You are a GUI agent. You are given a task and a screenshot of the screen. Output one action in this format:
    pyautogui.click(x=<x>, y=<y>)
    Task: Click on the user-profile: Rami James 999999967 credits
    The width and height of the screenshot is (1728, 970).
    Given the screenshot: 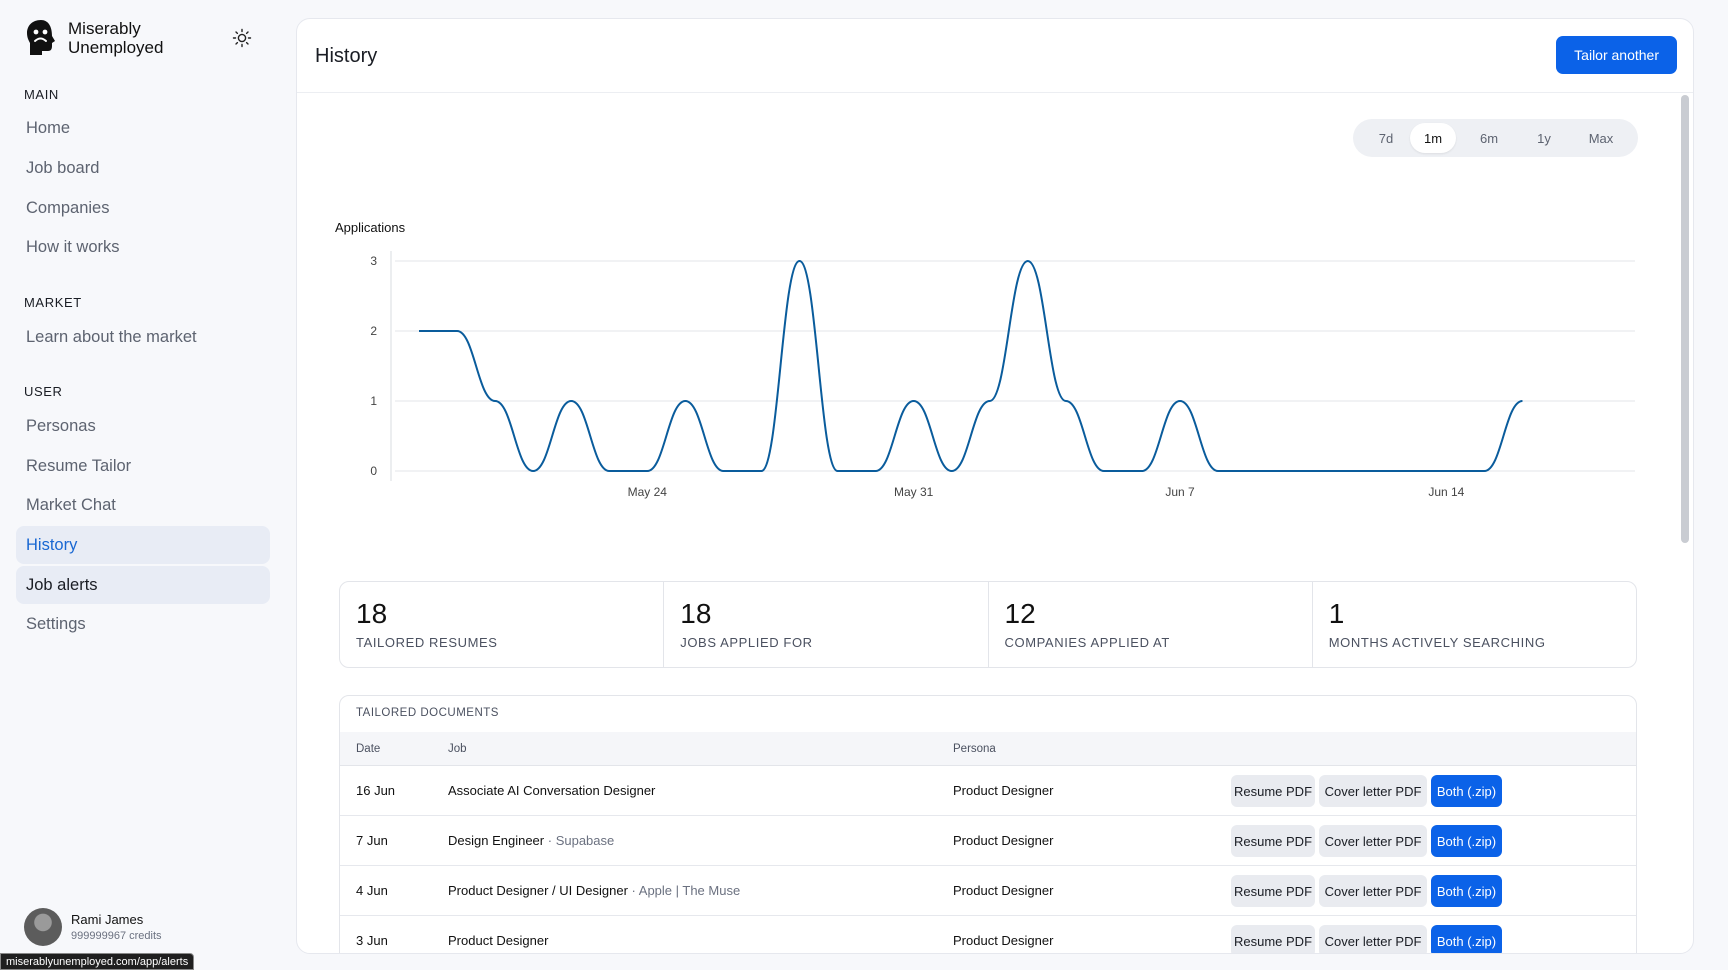 What is the action you would take?
    pyautogui.click(x=93, y=927)
    